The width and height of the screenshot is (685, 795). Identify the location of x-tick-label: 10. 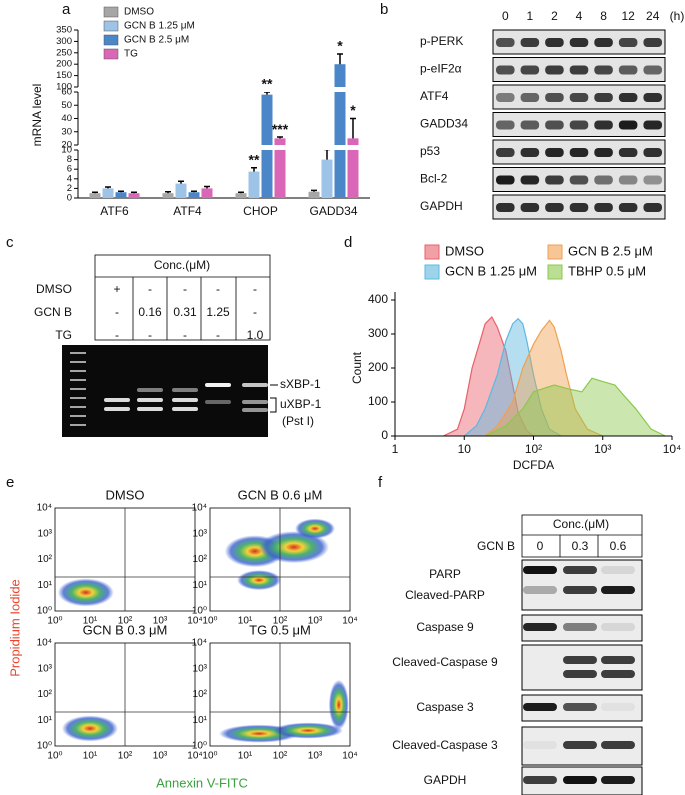
(465, 449).